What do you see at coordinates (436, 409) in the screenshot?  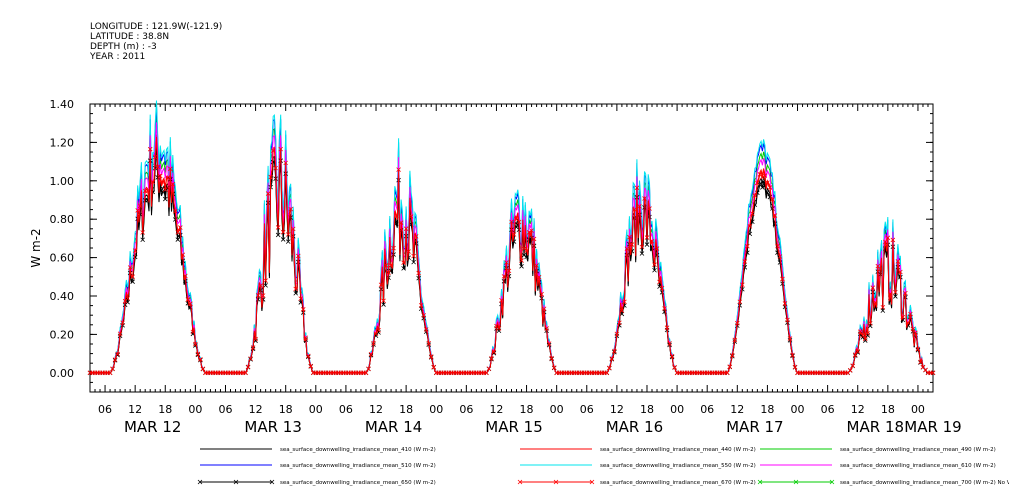 I see `x-tick-label: 00` at bounding box center [436, 409].